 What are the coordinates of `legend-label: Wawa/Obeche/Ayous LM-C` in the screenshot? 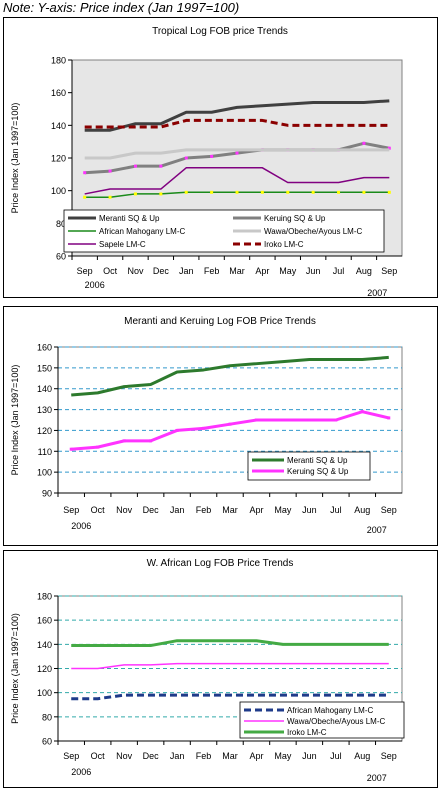 It's located at (313, 231).